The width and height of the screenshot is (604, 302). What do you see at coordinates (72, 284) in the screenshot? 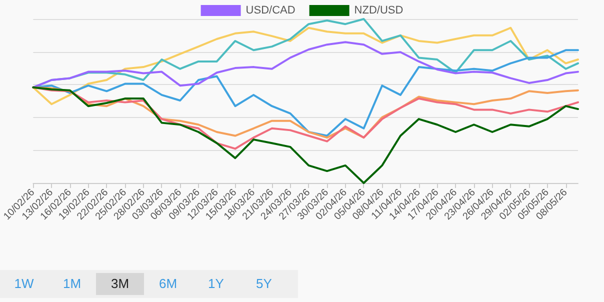
I see `text: 1M` at bounding box center [72, 284].